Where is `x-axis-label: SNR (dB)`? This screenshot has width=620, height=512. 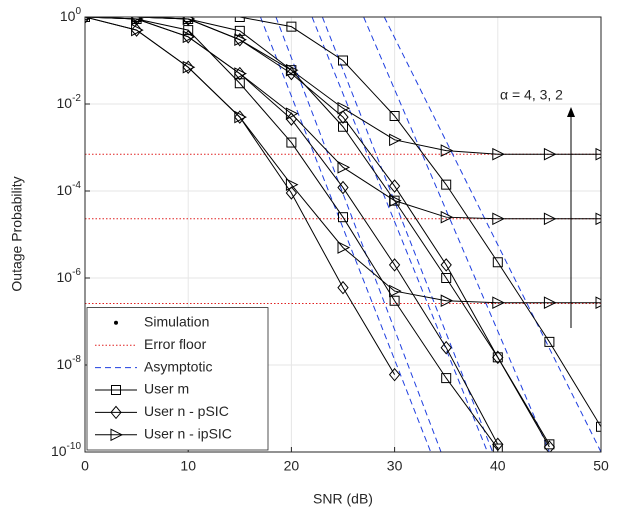 x-axis-label: SNR (dB) is located at coordinates (343, 499).